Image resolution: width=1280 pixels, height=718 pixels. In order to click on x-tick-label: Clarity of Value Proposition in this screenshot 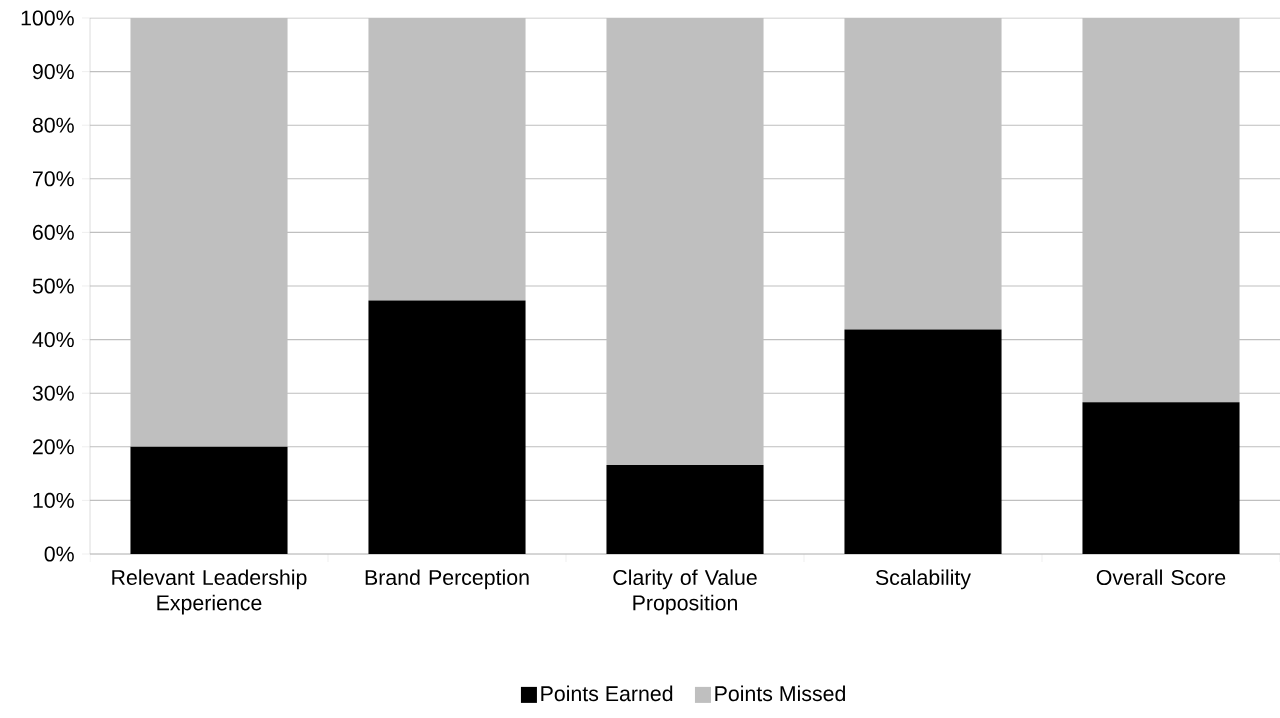, I will do `click(685, 592)`.